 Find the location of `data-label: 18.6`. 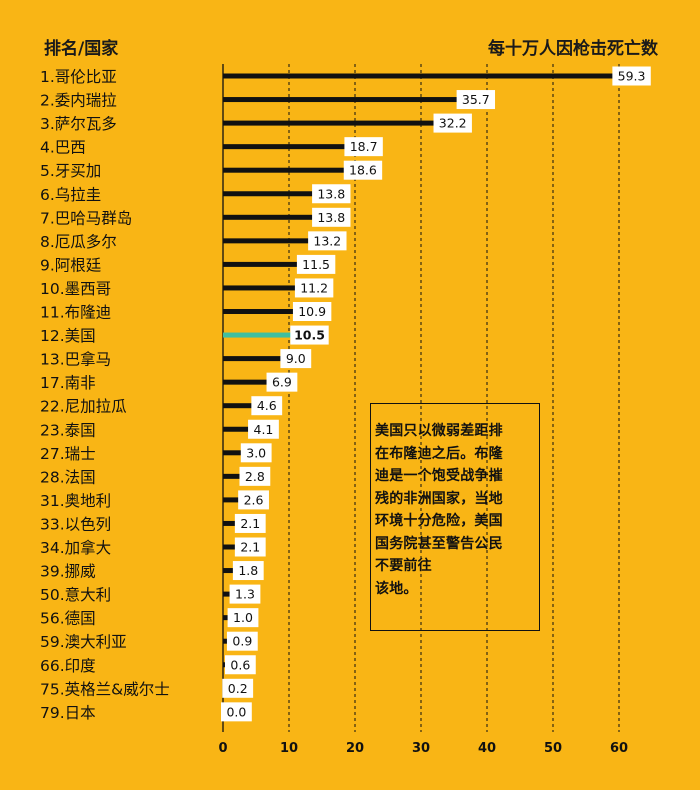

data-label: 18.6 is located at coordinates (363, 170).